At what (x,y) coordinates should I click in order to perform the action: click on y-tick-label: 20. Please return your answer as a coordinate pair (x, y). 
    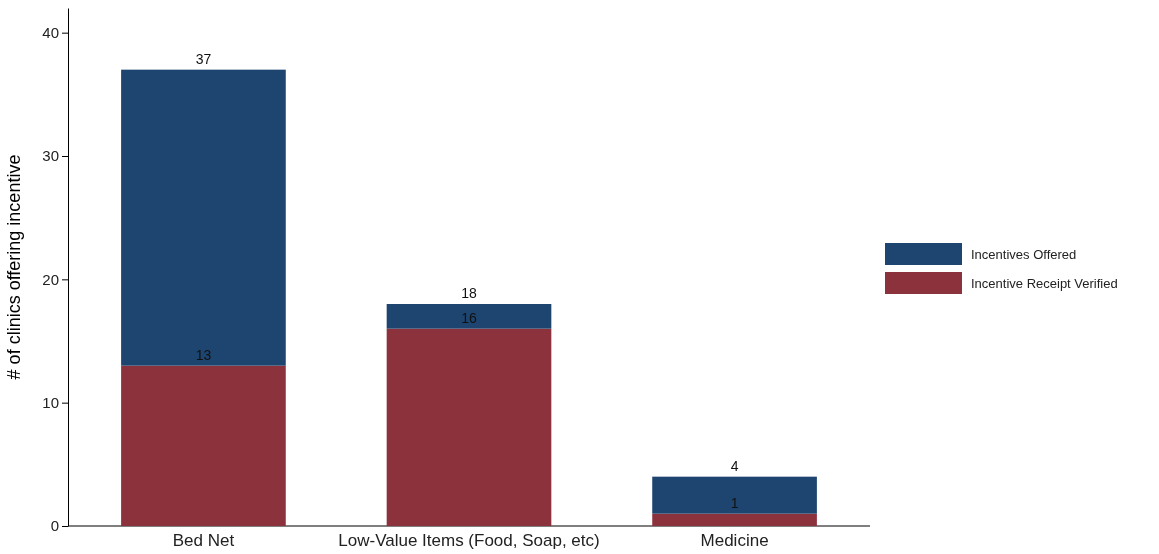
    Looking at the image, I should click on (50, 279).